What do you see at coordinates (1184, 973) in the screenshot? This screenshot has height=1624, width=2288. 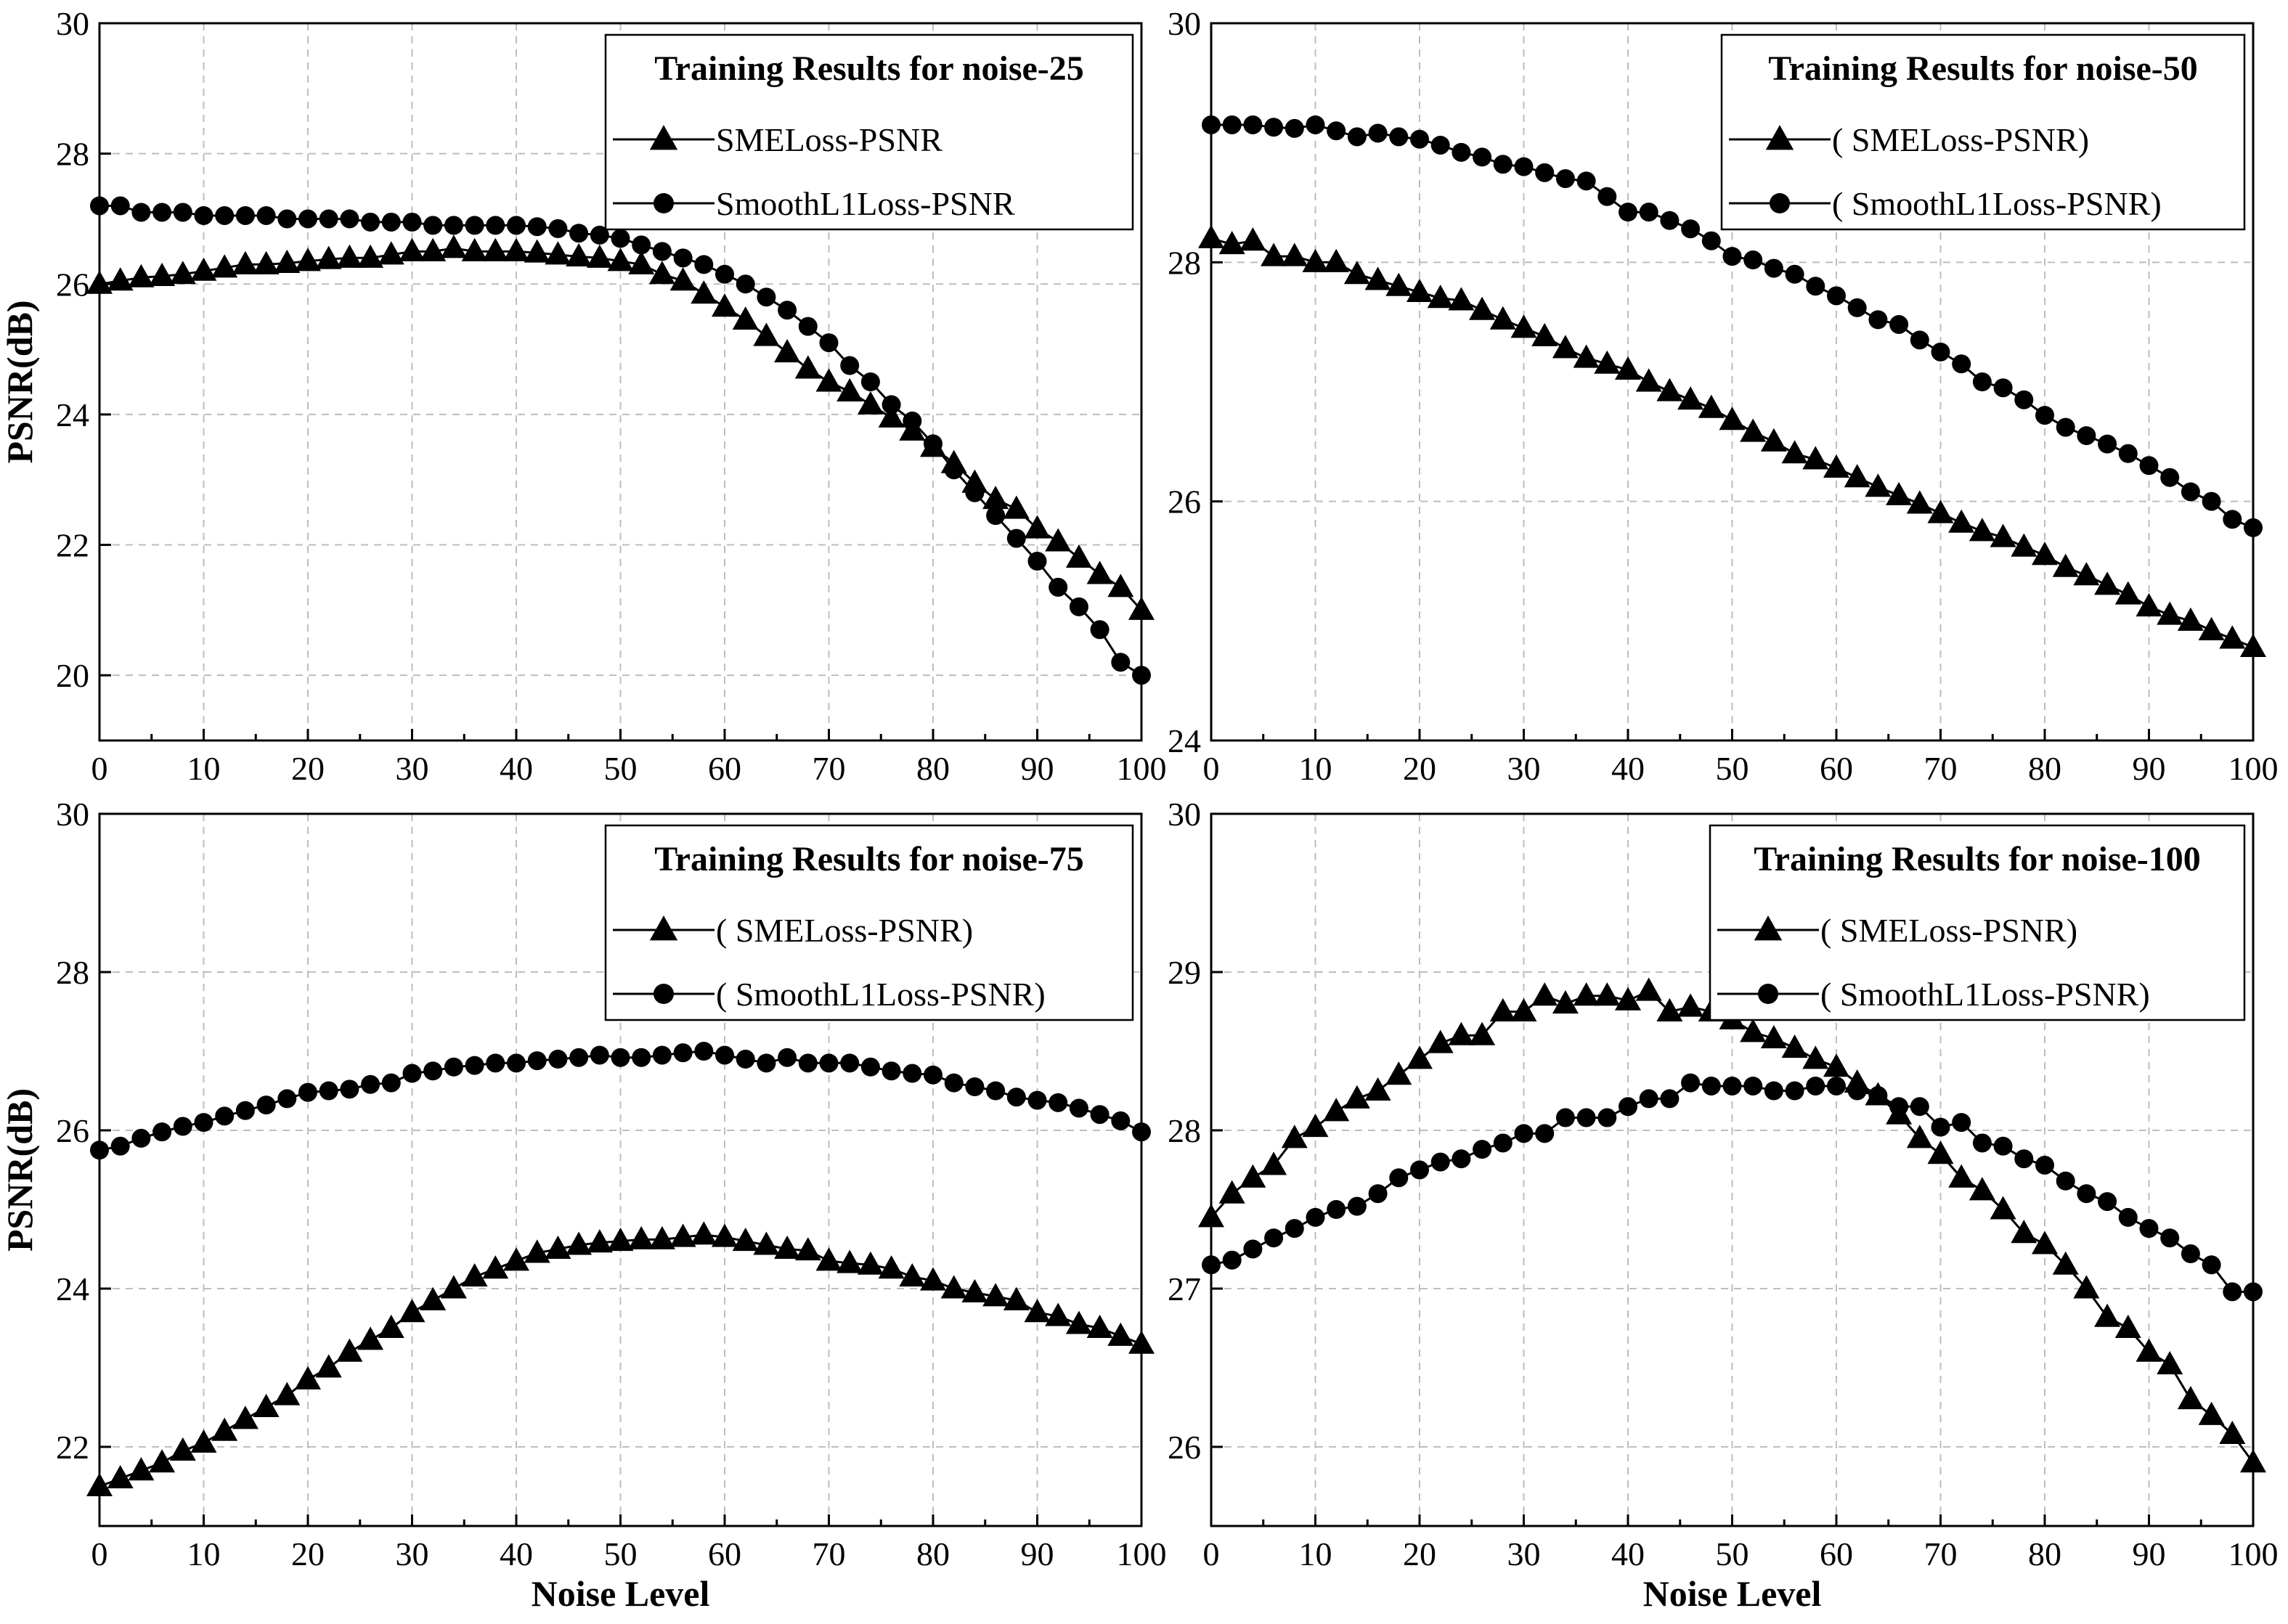 I see `y-tick-label: 29` at bounding box center [1184, 973].